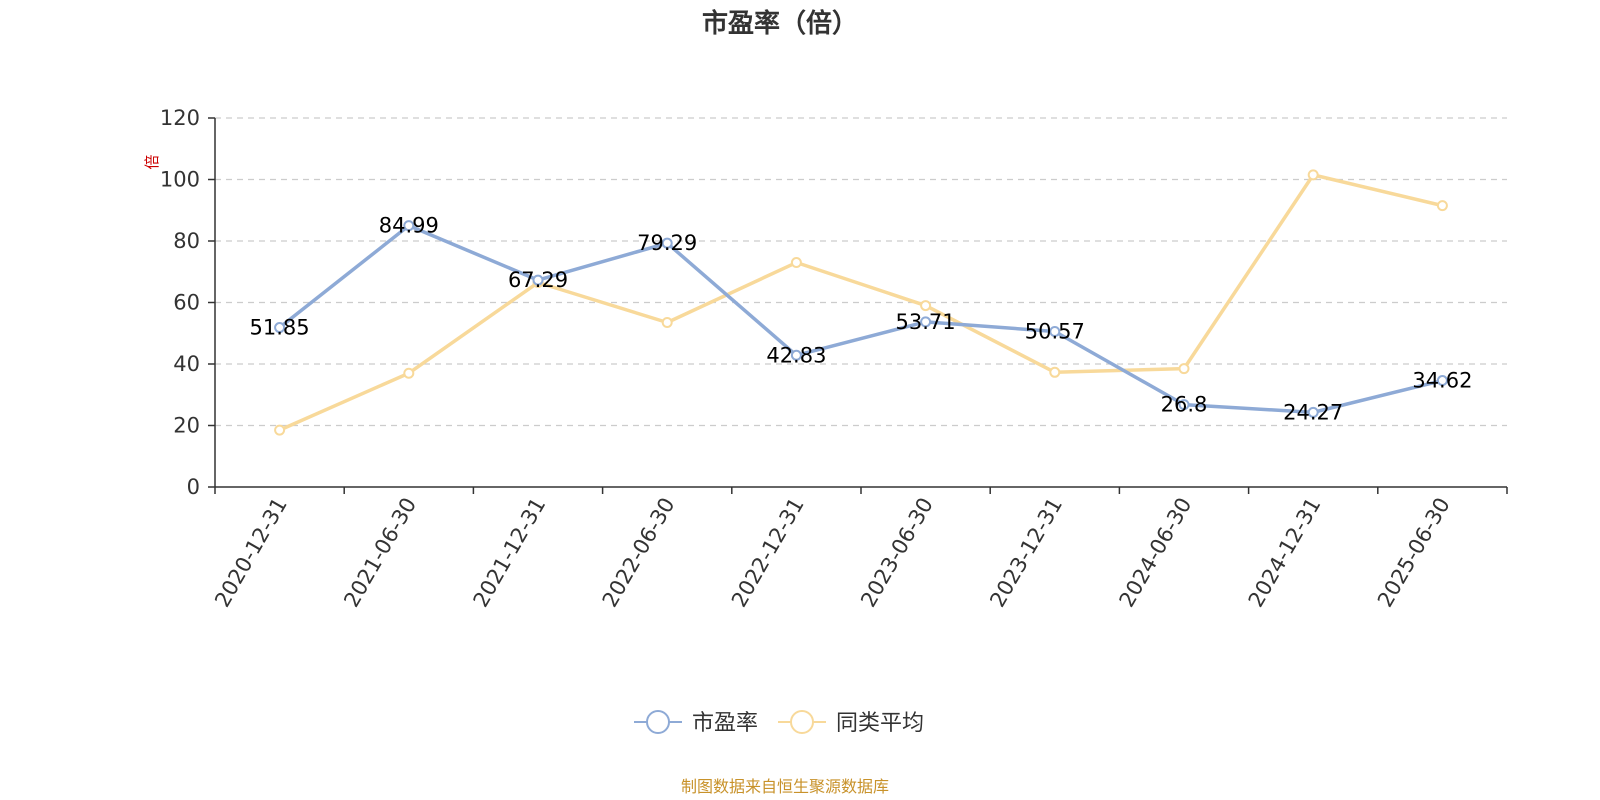 The image size is (1600, 800). What do you see at coordinates (1156, 553) in the screenshot?
I see `x-tick-label: 2024-06-30` at bounding box center [1156, 553].